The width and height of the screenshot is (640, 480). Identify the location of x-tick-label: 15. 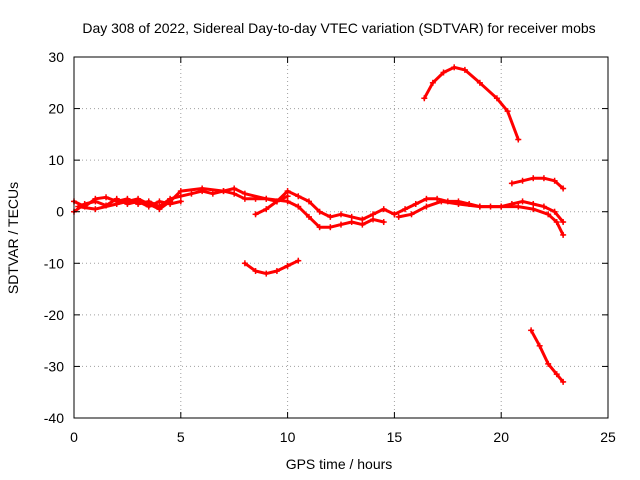
(395, 437).